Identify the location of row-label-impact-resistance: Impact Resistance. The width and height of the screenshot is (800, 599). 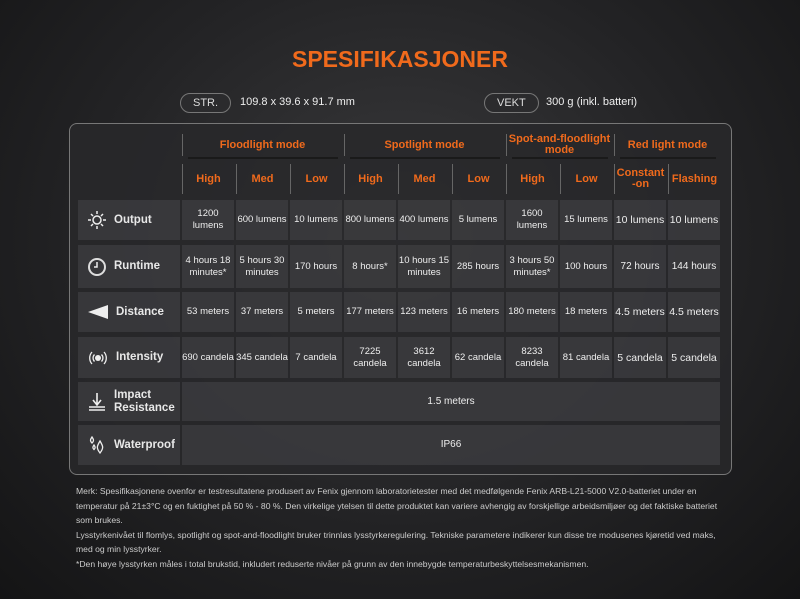
(129, 401).